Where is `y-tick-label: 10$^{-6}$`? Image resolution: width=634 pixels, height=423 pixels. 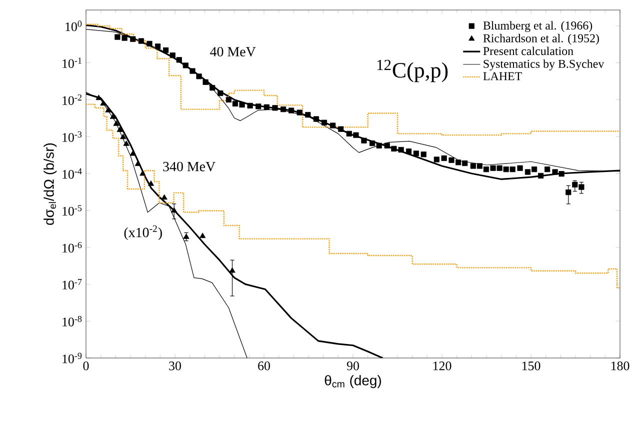
y-tick-label: 10$^{-6}$ is located at coordinates (72, 247).